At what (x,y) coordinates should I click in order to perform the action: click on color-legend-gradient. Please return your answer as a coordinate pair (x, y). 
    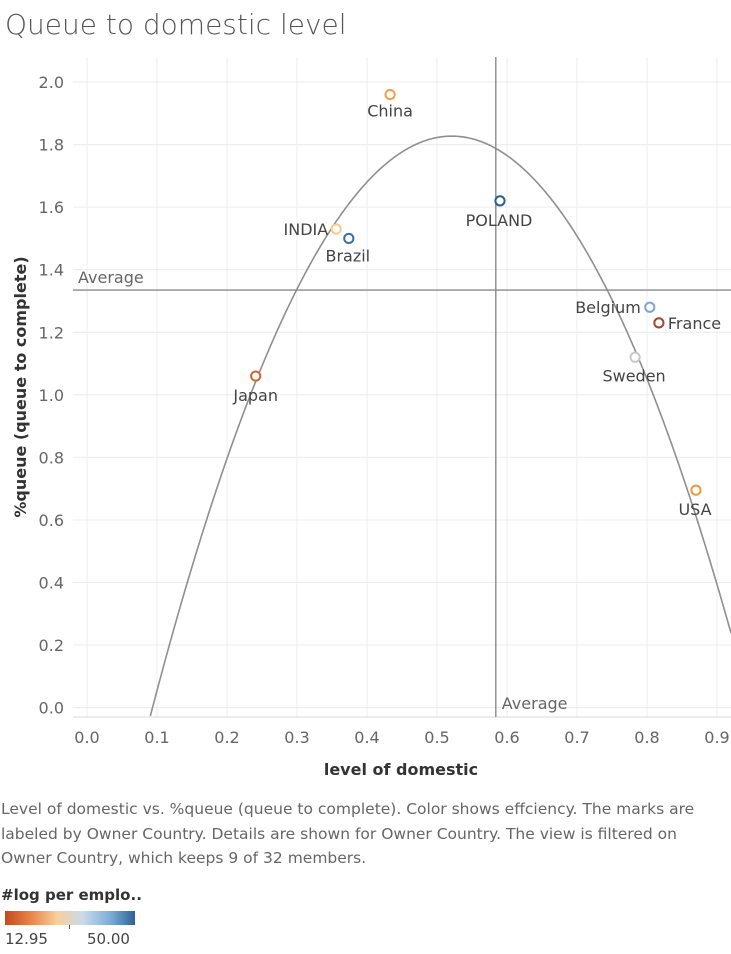
    Looking at the image, I should click on (70, 920).